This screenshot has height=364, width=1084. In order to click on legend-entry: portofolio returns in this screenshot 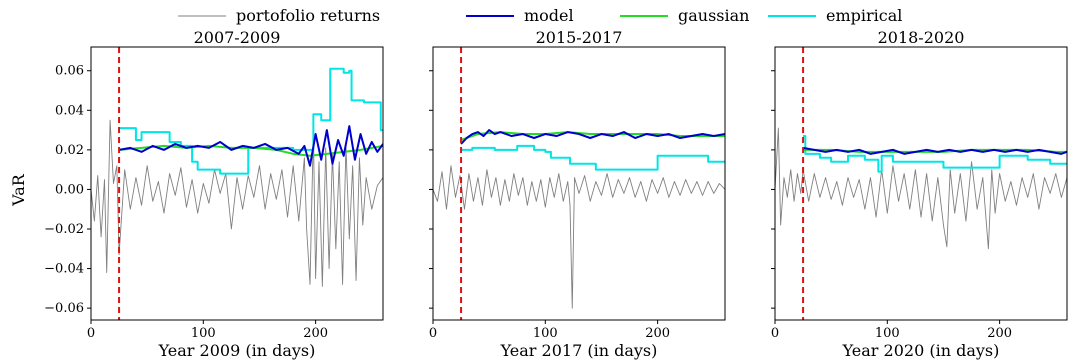, I will do `click(279, 15)`.